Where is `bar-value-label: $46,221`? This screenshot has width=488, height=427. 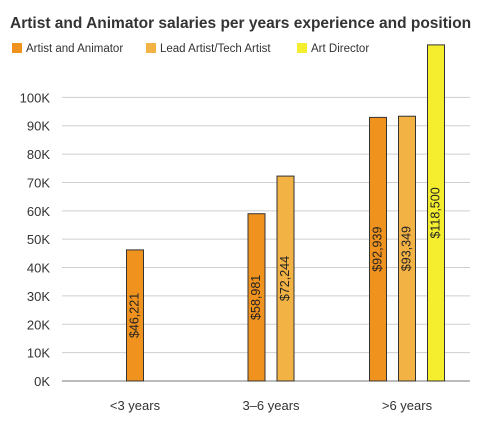 bar-value-label: $46,221 is located at coordinates (134, 315).